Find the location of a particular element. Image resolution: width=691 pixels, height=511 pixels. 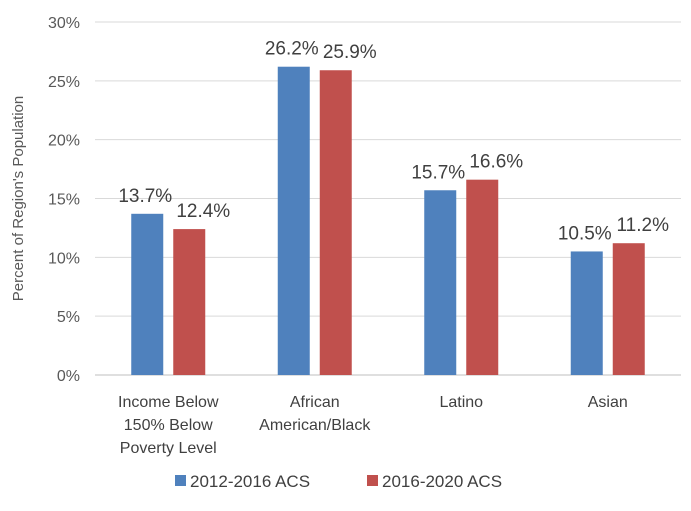

y-tick-label: 25% is located at coordinates (64, 82).